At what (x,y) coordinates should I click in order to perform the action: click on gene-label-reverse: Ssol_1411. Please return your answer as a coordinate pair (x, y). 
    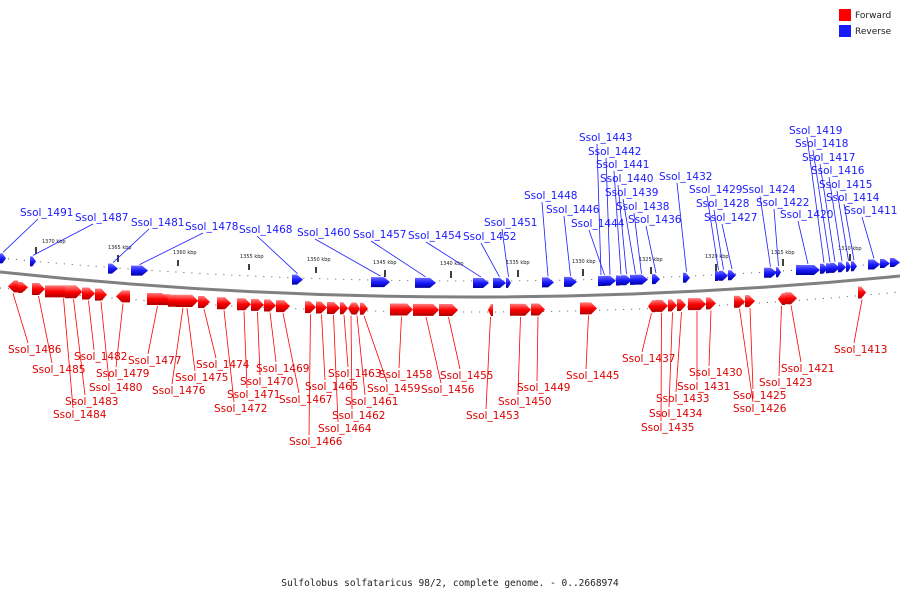
    Looking at the image, I should click on (870, 211).